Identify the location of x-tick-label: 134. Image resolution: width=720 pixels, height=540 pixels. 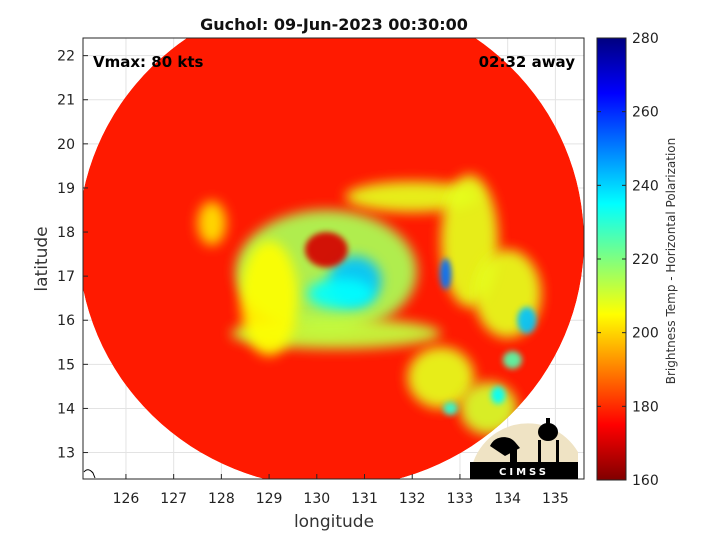
(507, 499).